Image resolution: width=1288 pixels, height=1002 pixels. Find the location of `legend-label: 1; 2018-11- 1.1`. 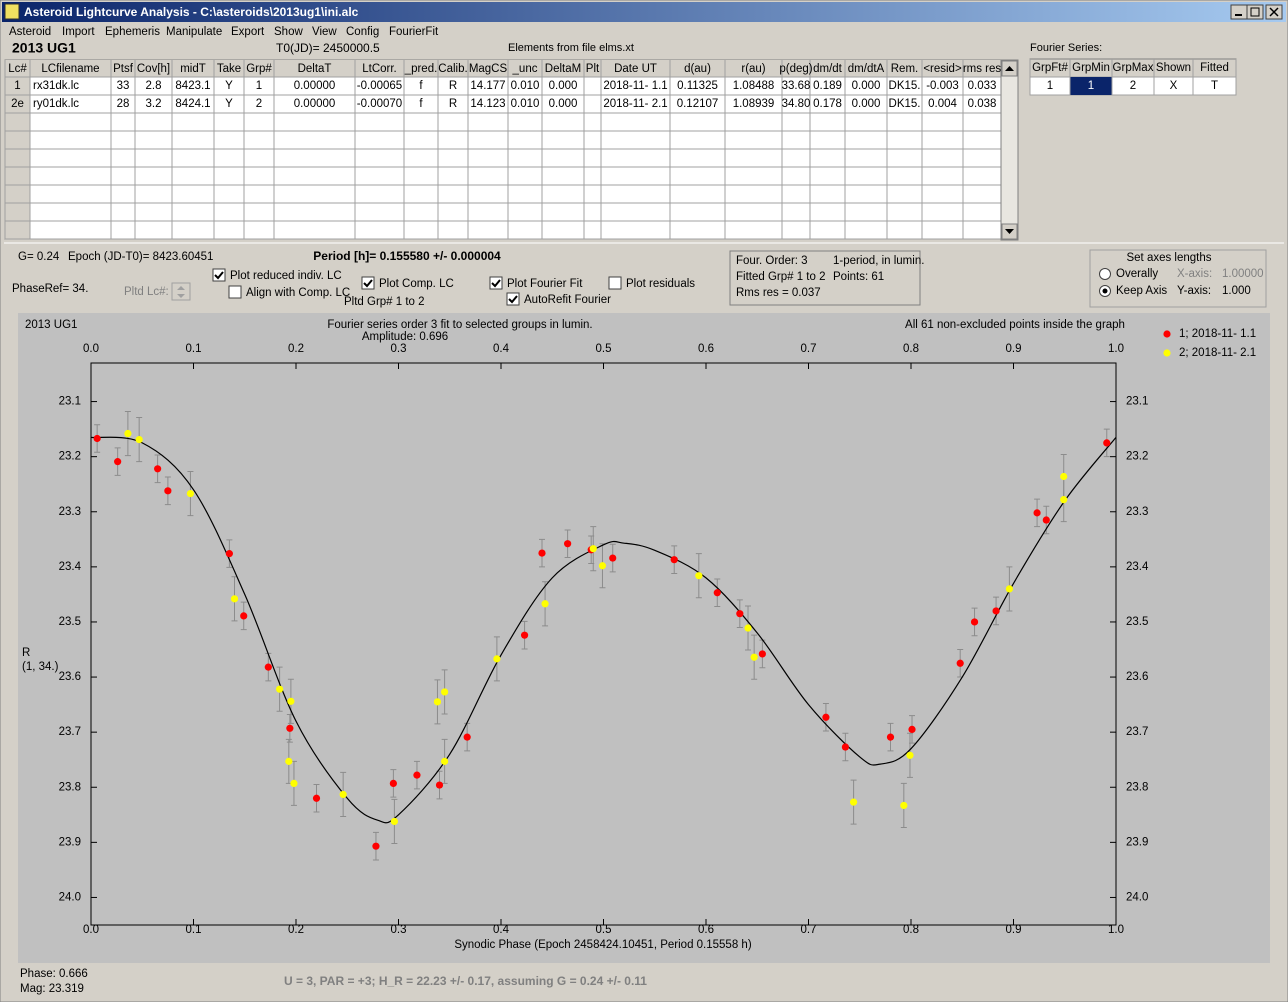

legend-label: 1; 2018-11- 1.1 is located at coordinates (1217, 334).